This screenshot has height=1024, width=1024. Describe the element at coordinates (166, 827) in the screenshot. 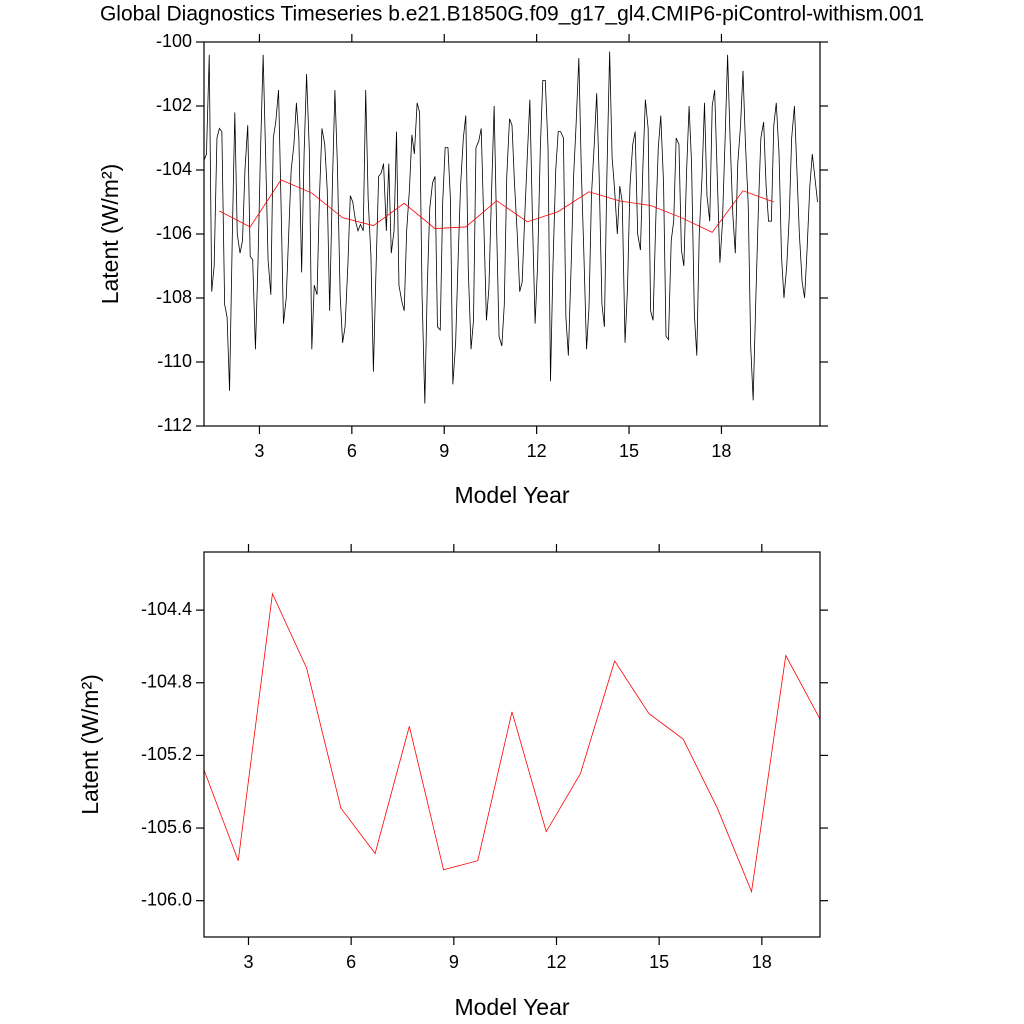

I see `y-tick-label: -105.6` at that location.